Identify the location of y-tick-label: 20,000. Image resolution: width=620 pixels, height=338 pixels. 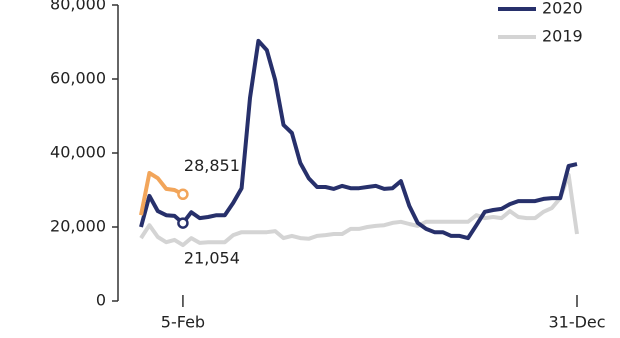
(78, 226).